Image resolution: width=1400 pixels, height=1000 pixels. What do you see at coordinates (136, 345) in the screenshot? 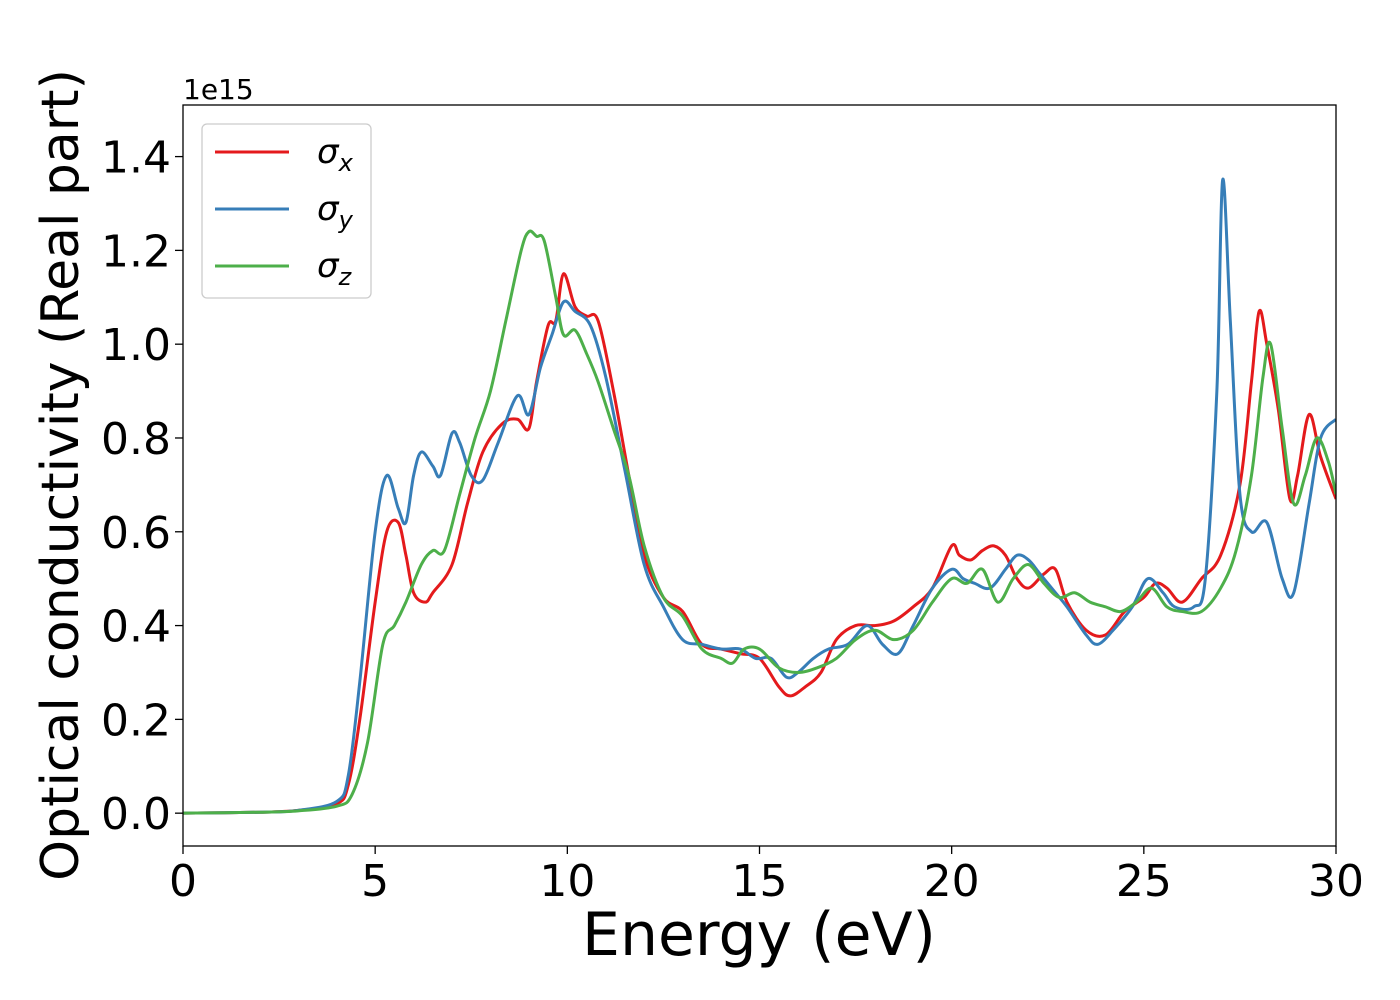
I see `y-tick-label: 1.0` at bounding box center [136, 345].